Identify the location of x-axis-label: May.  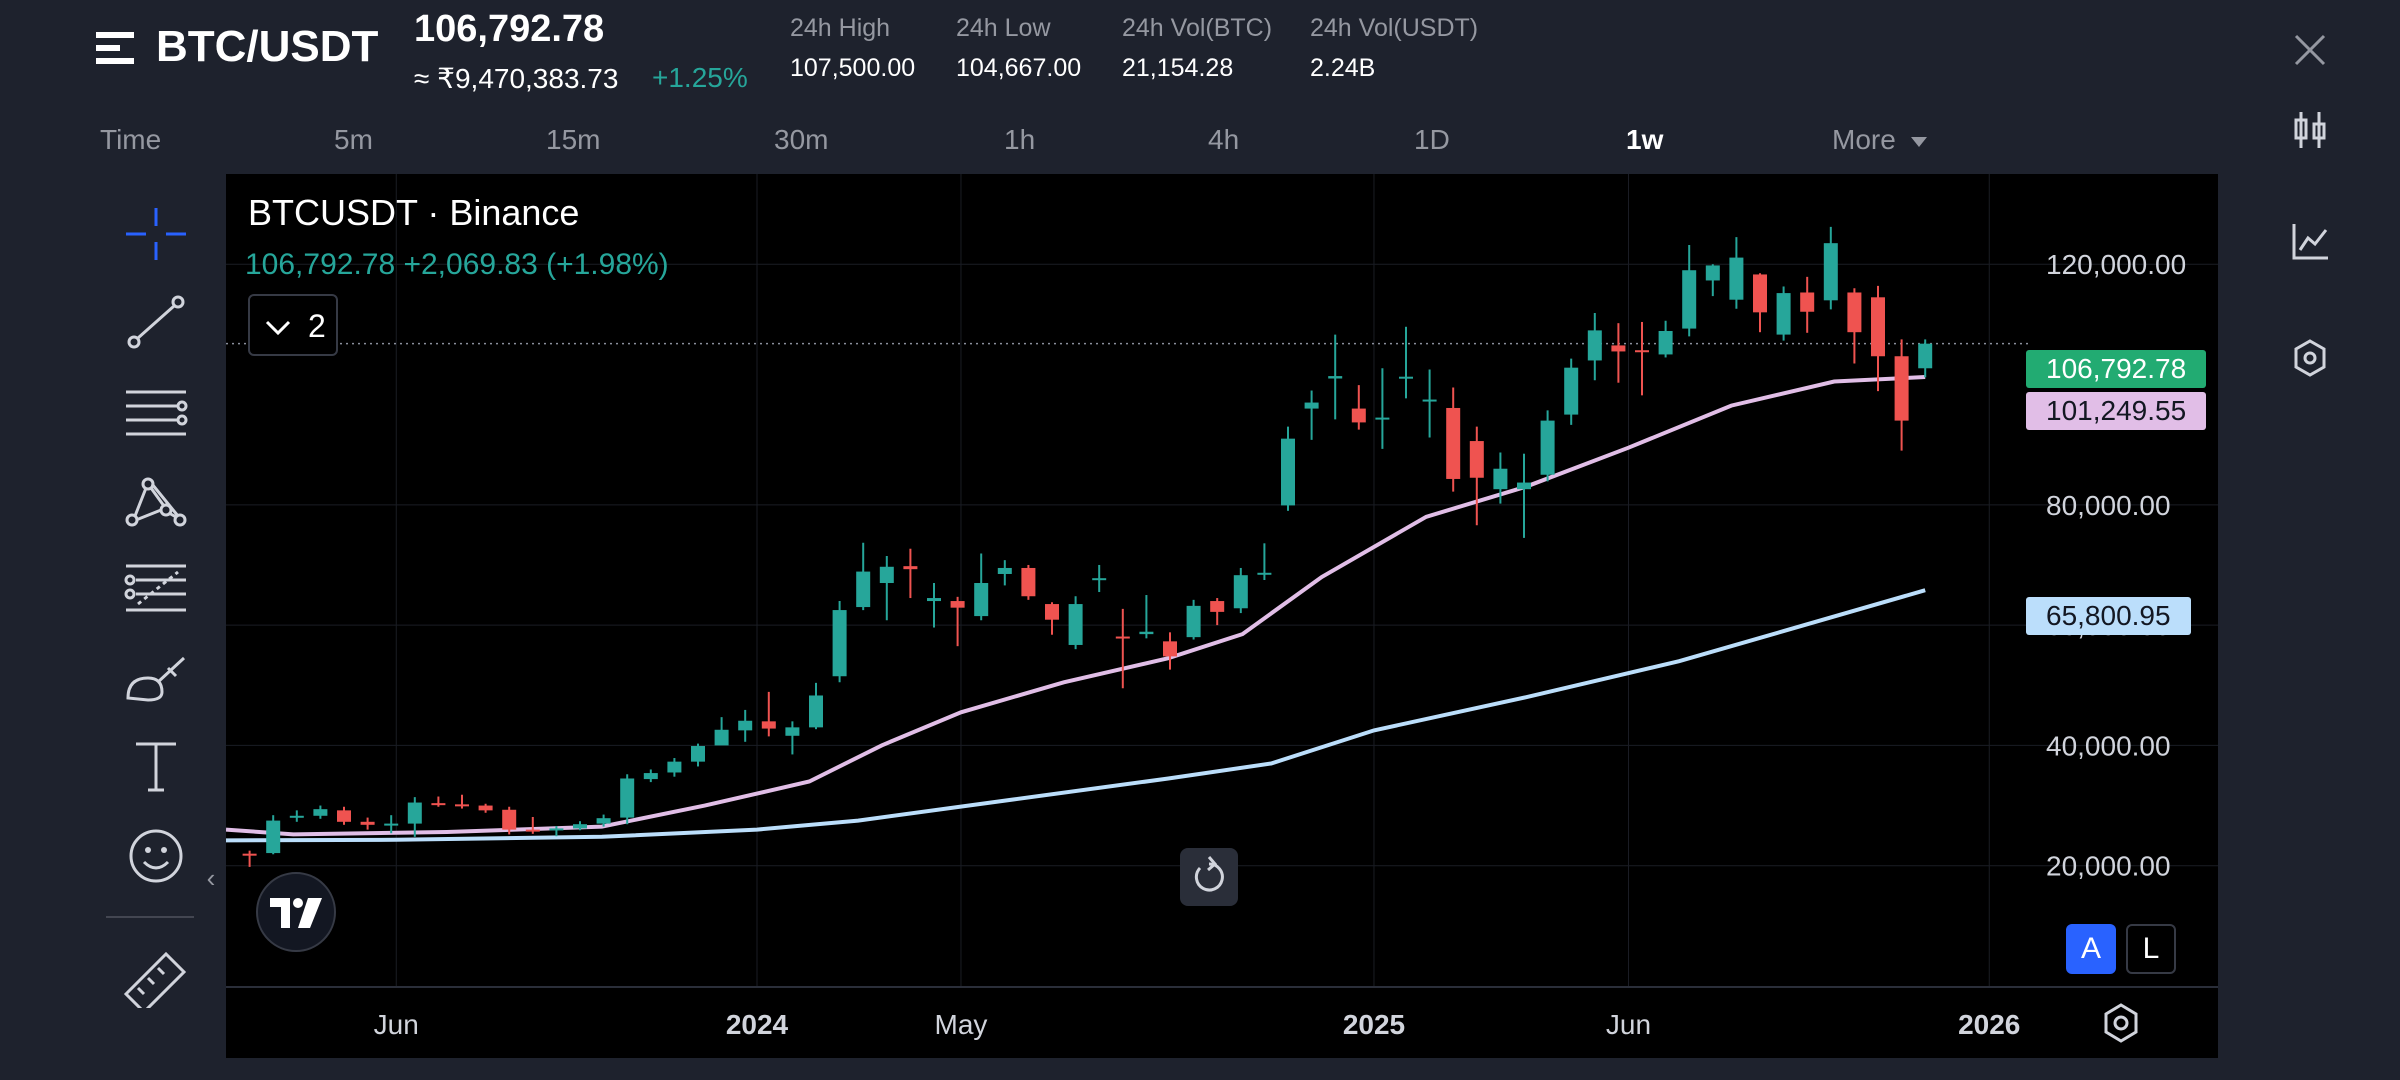
(961, 1024).